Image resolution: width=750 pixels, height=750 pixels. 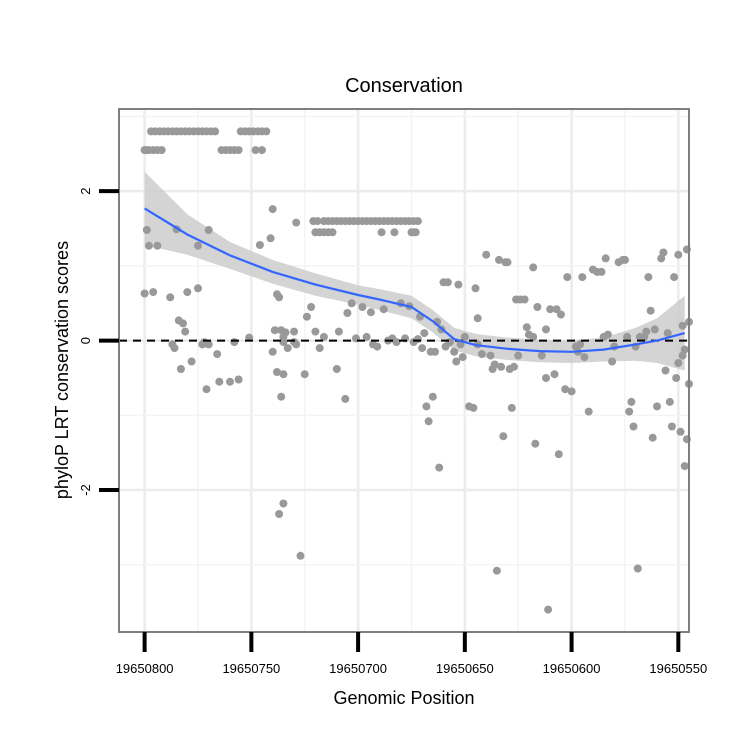 What do you see at coordinates (62, 370) in the screenshot?
I see `y-axis-label: phyloP LRT conservation scores` at bounding box center [62, 370].